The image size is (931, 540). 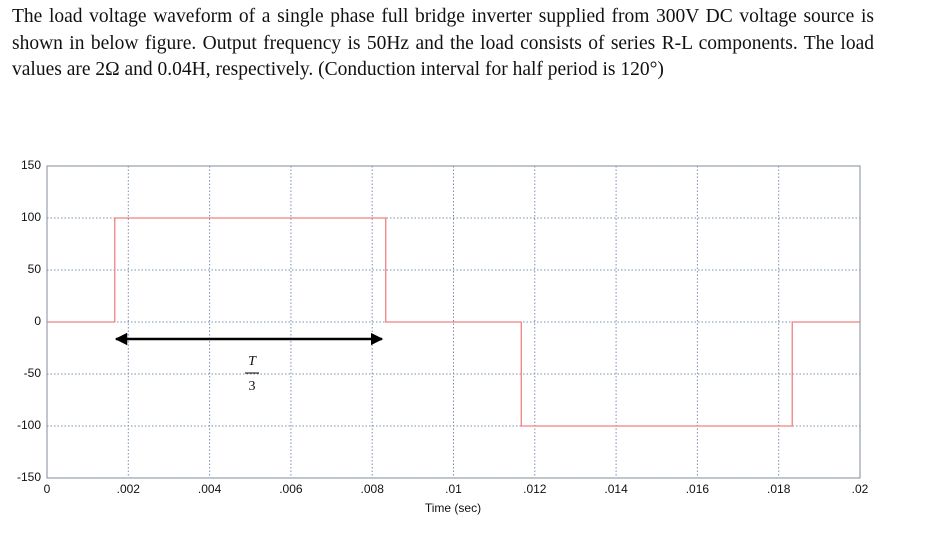 What do you see at coordinates (31, 217) in the screenshot?
I see `y-tick-label: 100` at bounding box center [31, 217].